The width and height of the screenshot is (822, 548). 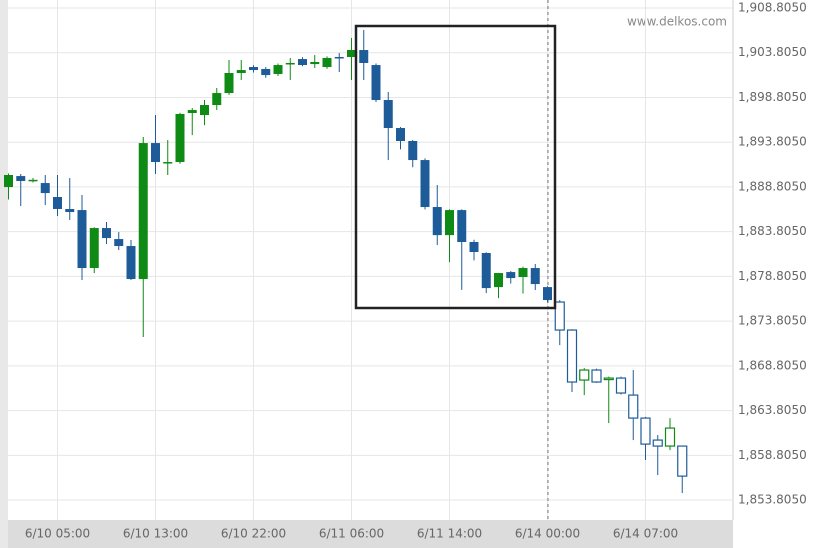 I want to click on y-tick-label: 1,863.8050, so click(x=772, y=410).